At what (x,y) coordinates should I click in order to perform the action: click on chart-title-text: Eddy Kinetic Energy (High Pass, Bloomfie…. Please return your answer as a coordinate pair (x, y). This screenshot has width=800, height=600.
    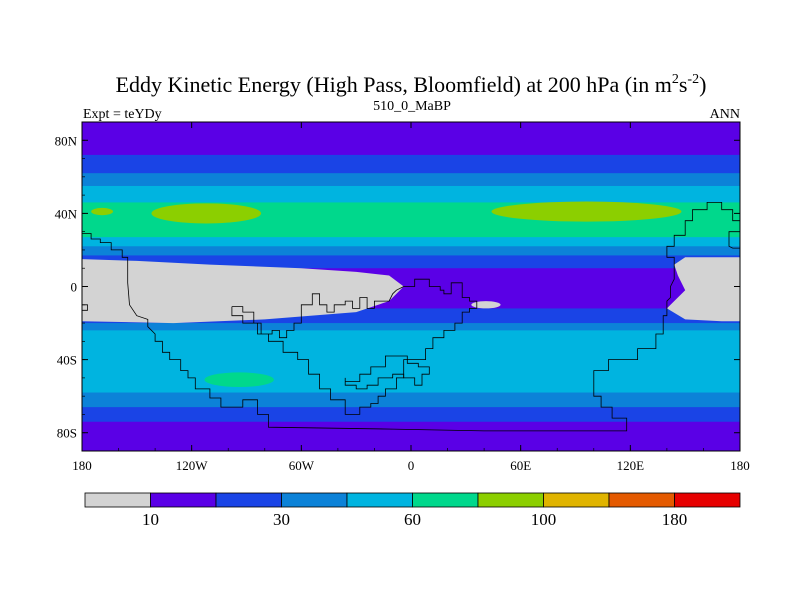
    Looking at the image, I should click on (394, 84).